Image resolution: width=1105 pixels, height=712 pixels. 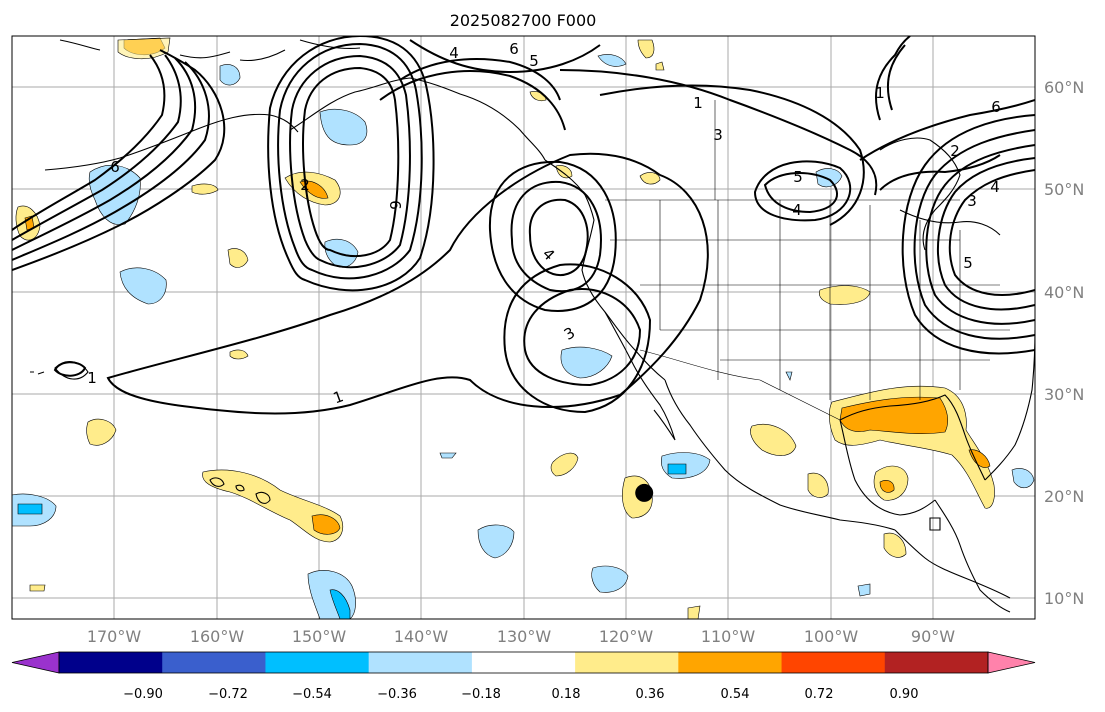 I want to click on storm-position-marker, so click(x=644, y=492).